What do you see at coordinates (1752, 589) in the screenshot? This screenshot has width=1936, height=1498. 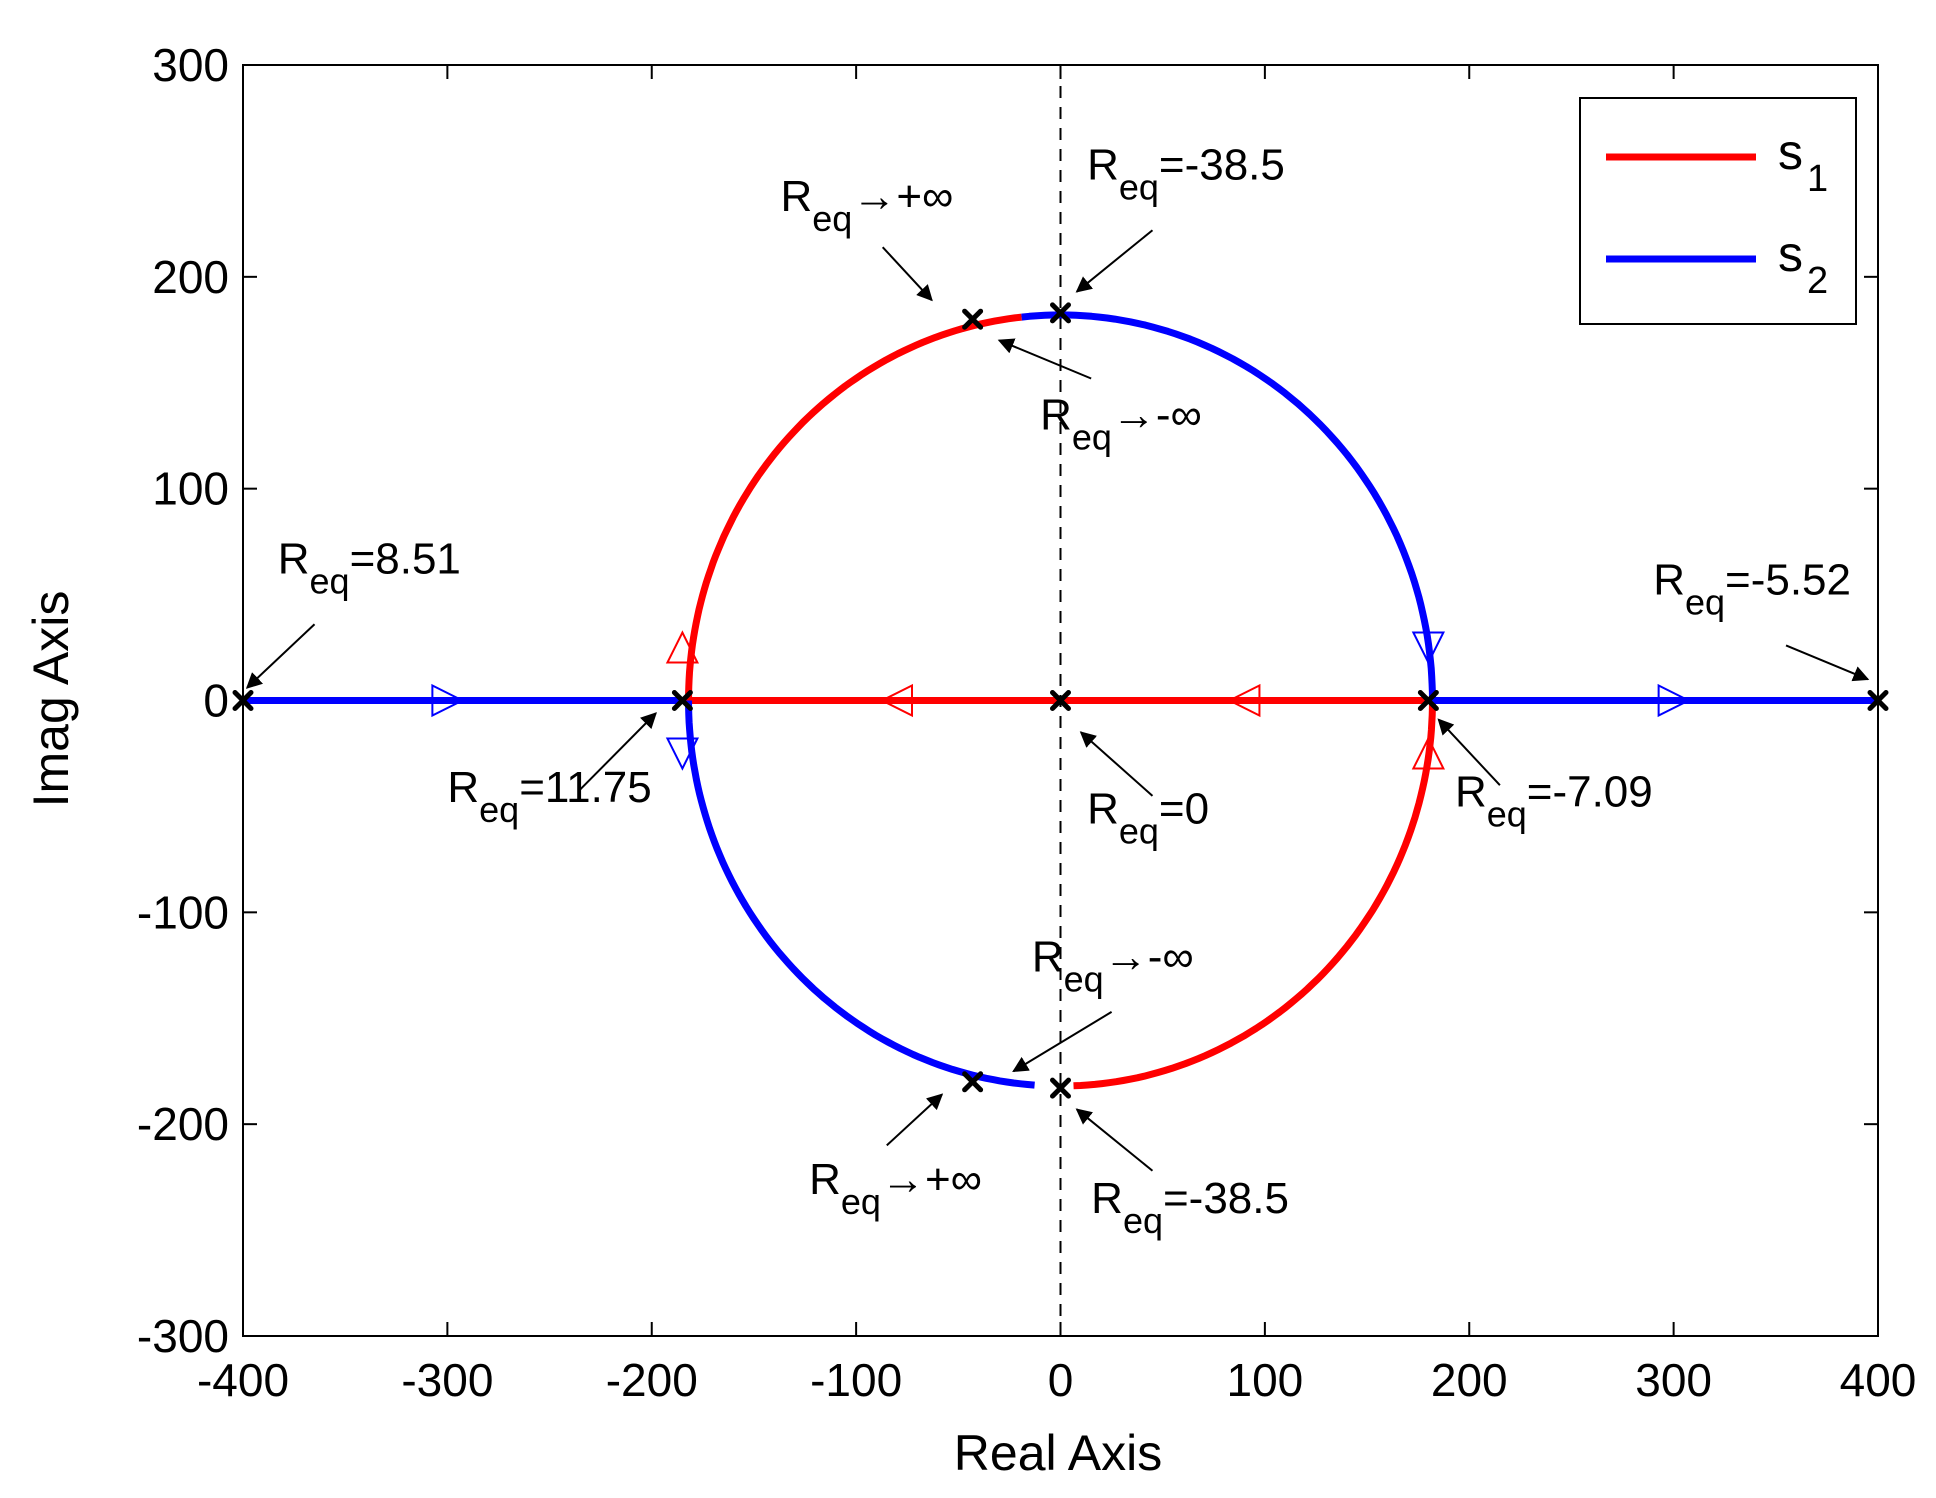 I see `annotation-label: Req=-5.52` at bounding box center [1752, 589].